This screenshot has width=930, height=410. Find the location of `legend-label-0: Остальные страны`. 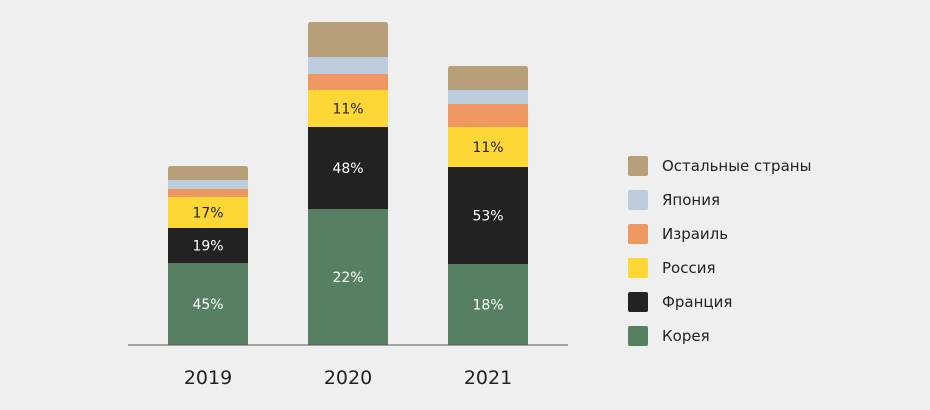

legend-label-0: Остальные страны is located at coordinates (736, 166).